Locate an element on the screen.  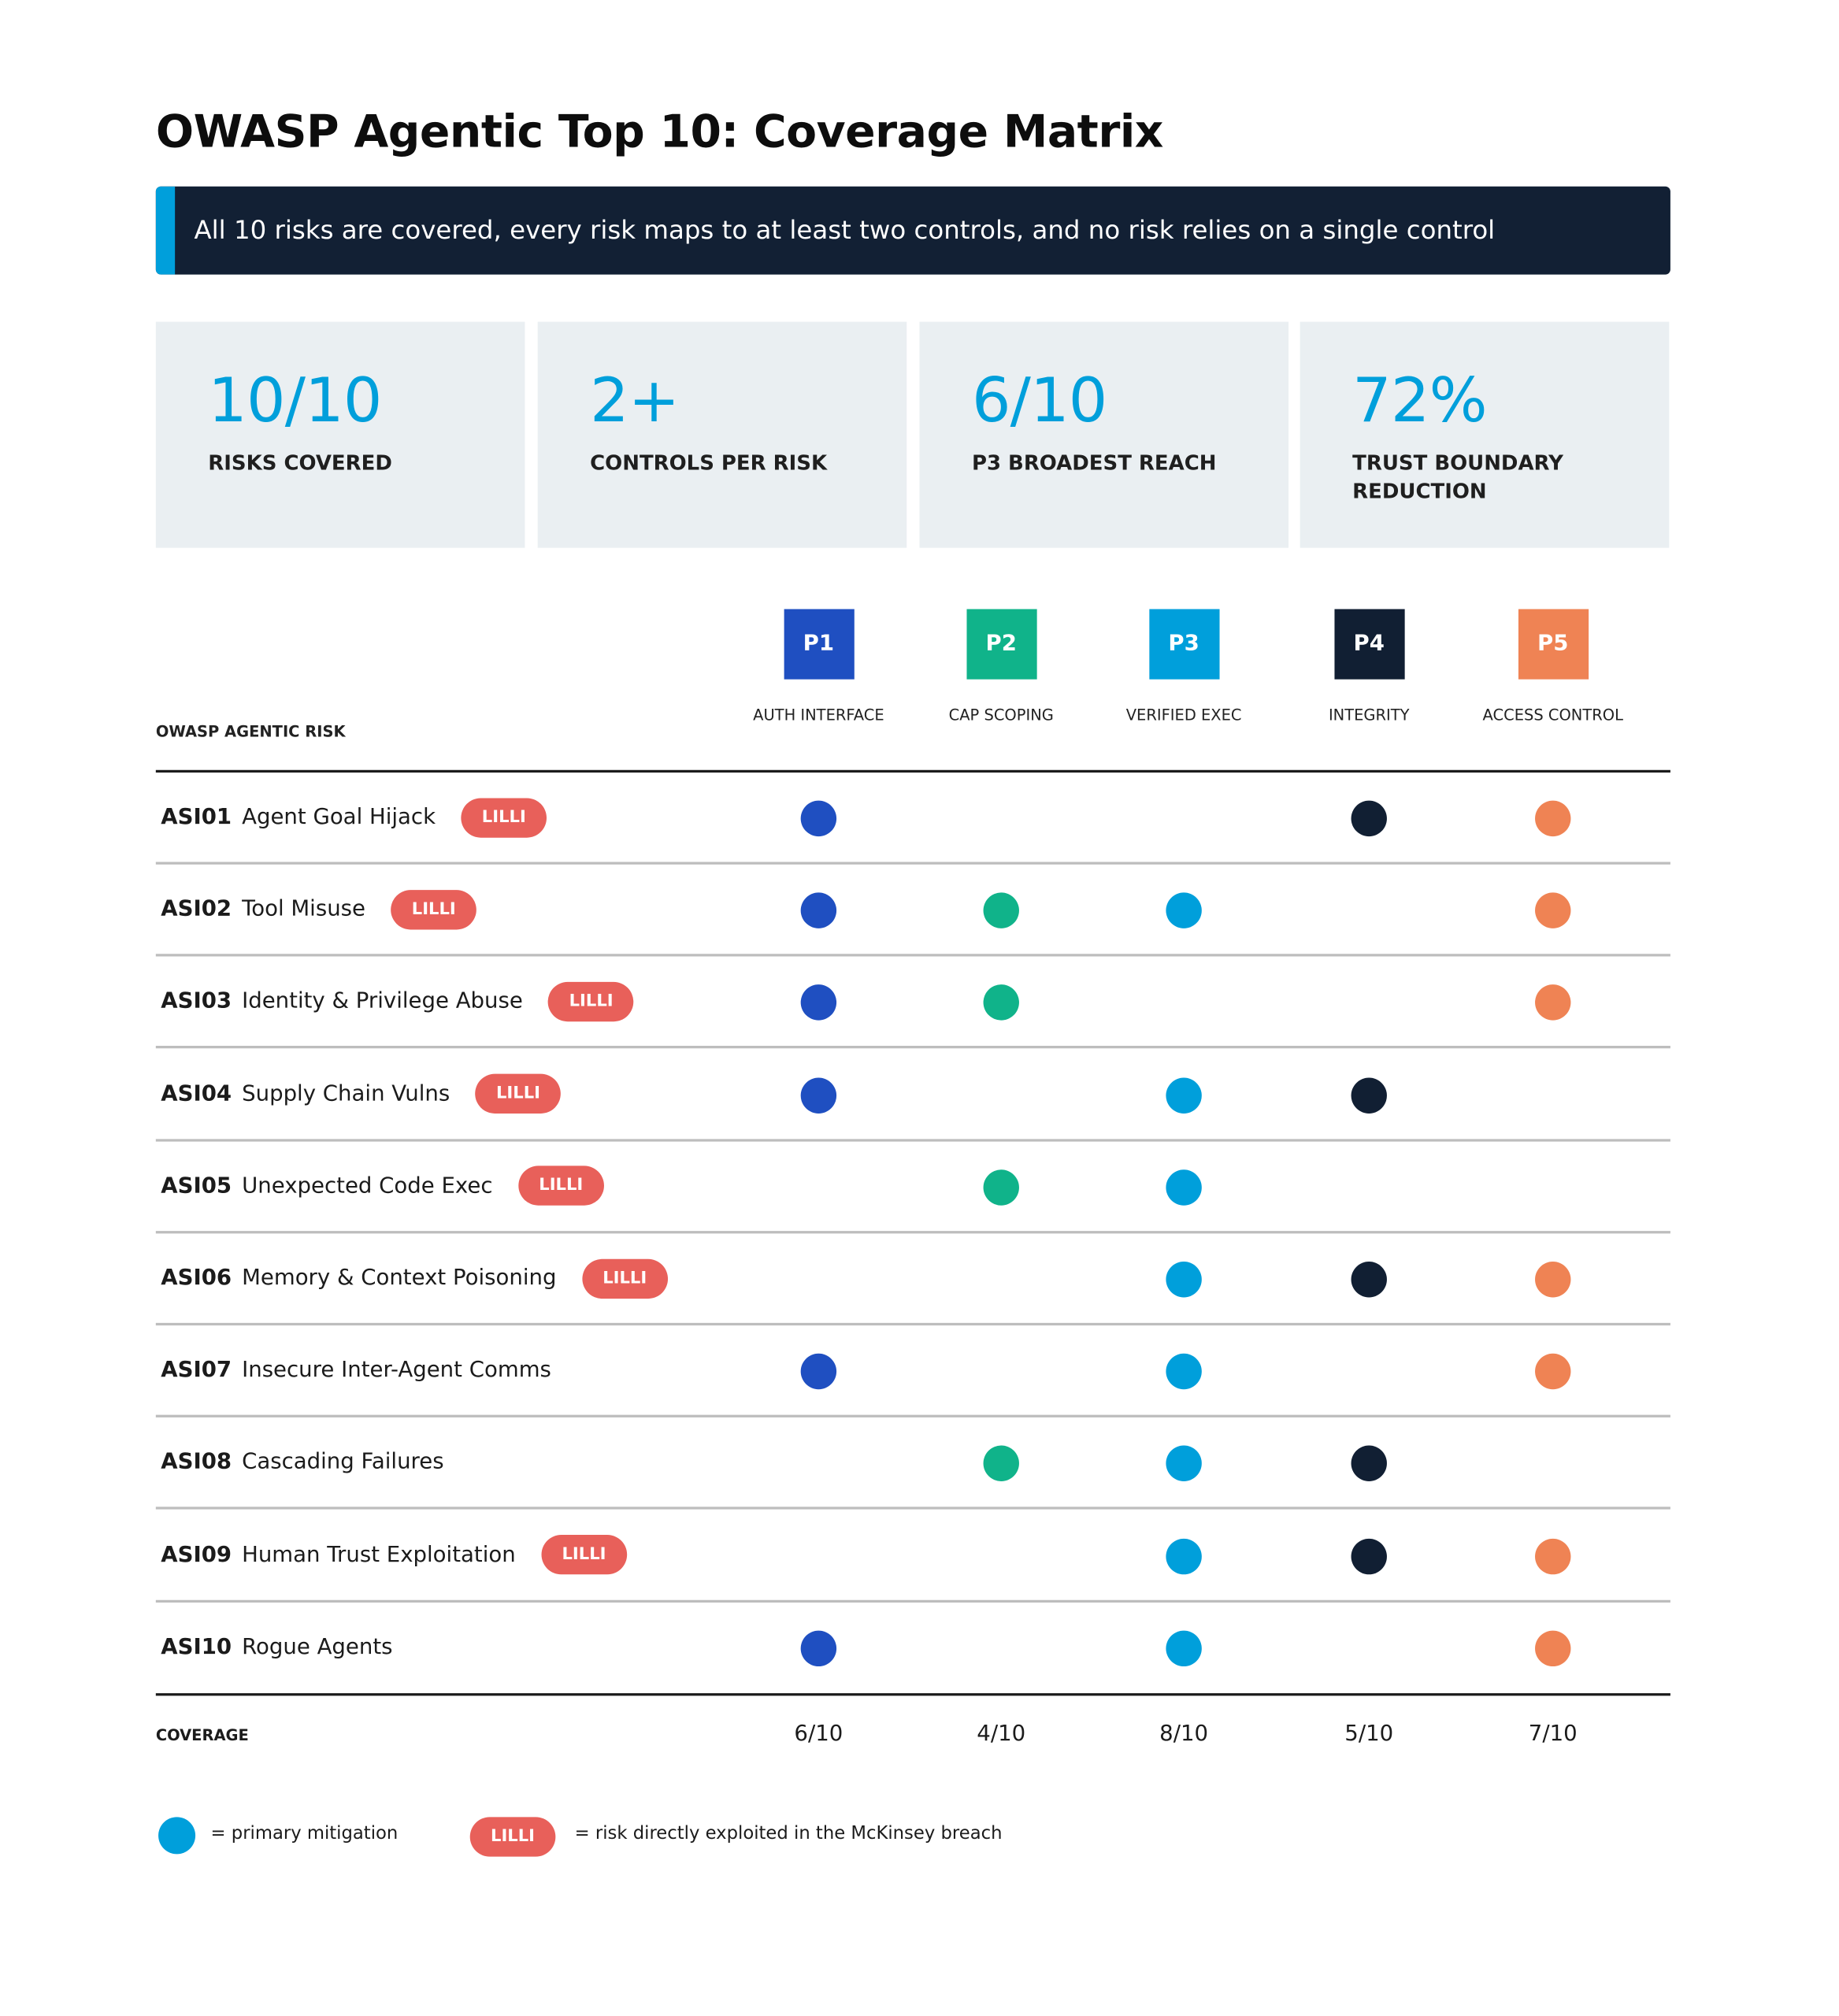
stat-card-trust-boundary: 72% TRUST BOUNDARY REDUCTION is located at coordinates (1485, 434).